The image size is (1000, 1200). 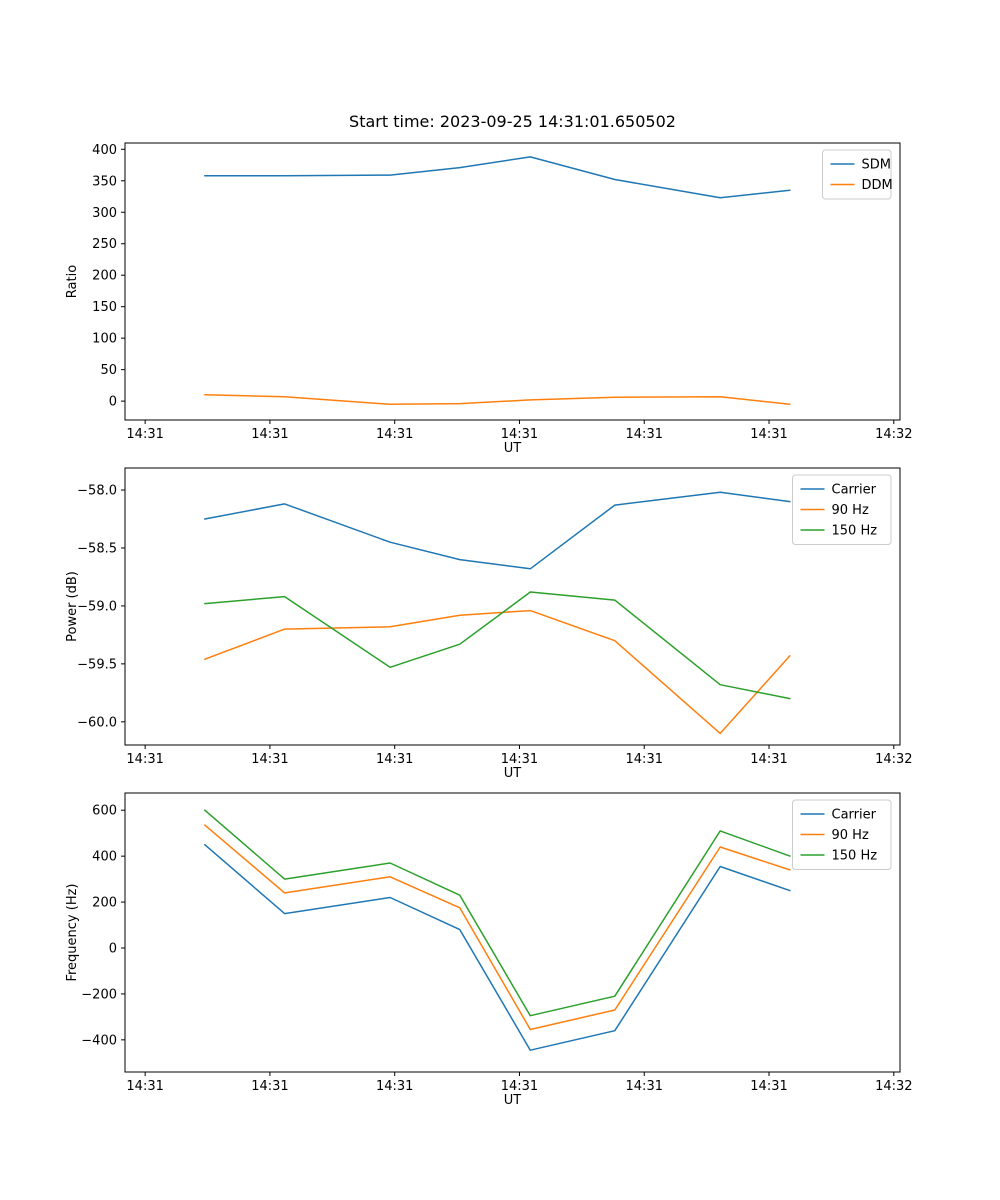 I want to click on series-line-sdm, so click(x=497, y=177).